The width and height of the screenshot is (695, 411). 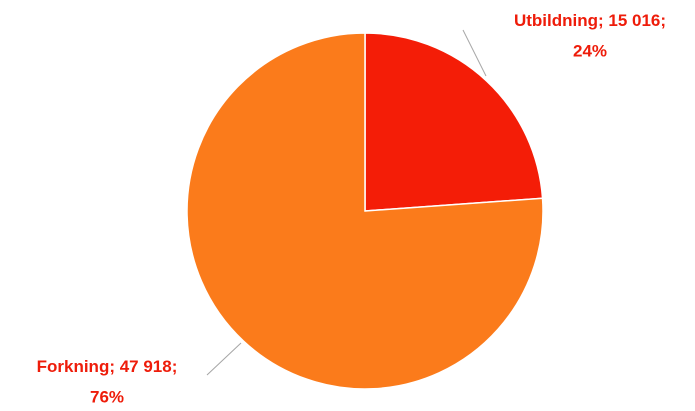 I want to click on data-label-part: 15 016, so click(x=634, y=20).